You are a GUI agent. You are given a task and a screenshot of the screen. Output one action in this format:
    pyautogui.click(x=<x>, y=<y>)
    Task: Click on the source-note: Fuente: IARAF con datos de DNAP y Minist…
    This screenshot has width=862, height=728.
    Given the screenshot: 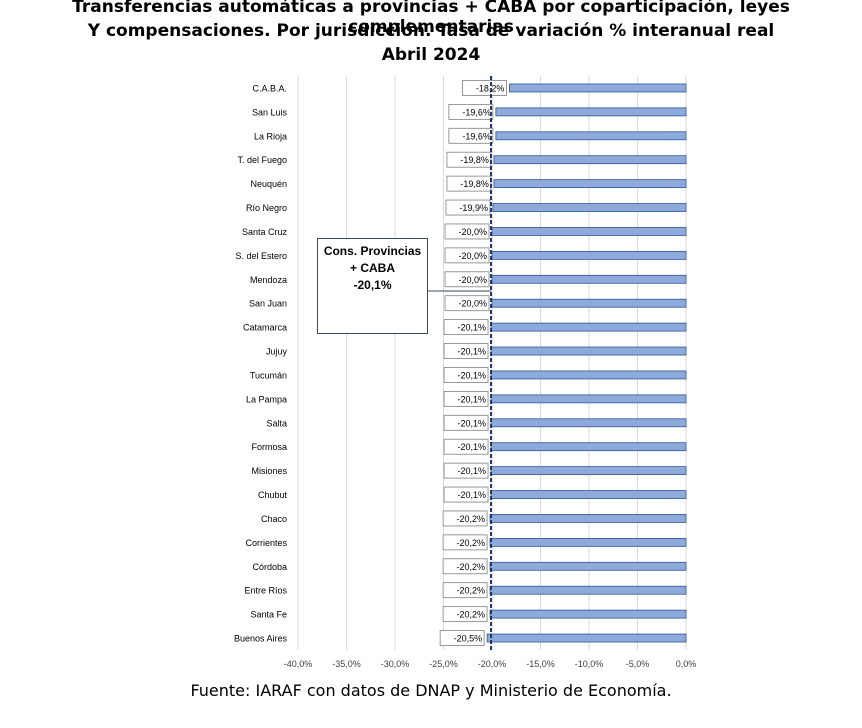 What is the action you would take?
    pyautogui.click(x=431, y=690)
    